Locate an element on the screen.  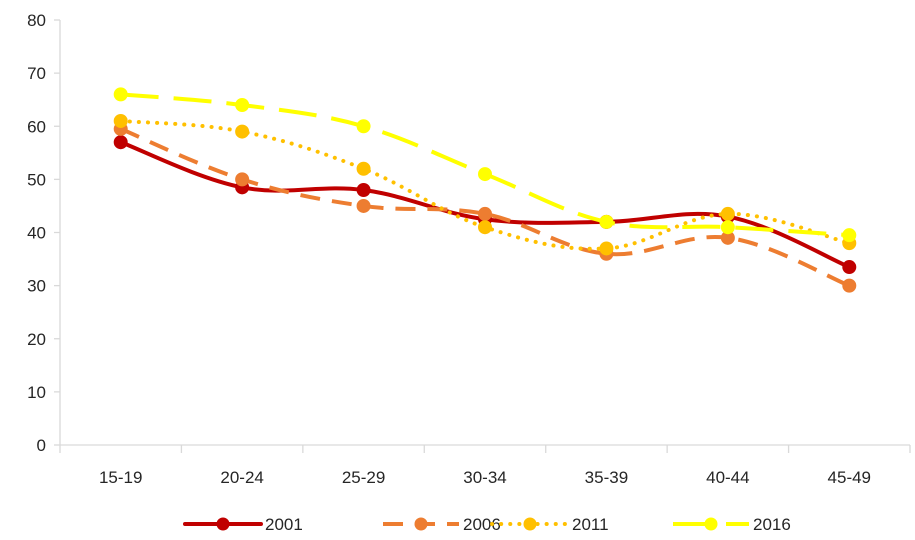
x-tick-label: 40-44 is located at coordinates (727, 477).